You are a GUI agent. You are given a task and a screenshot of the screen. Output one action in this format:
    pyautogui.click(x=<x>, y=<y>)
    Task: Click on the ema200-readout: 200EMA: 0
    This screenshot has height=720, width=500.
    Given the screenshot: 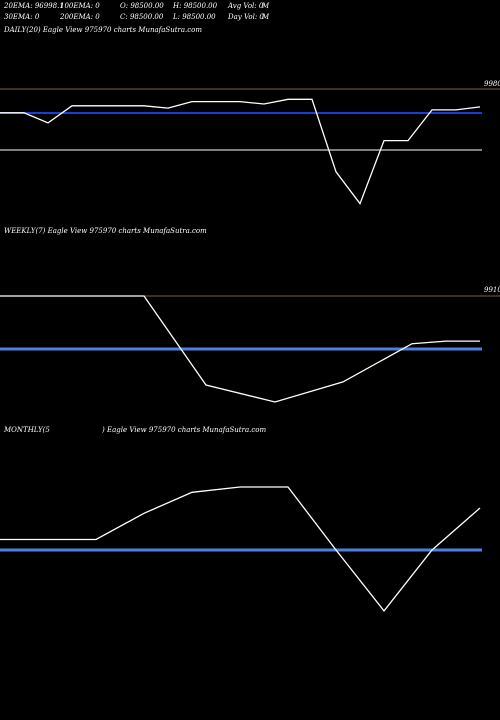 What is the action you would take?
    pyautogui.click(x=79, y=17)
    